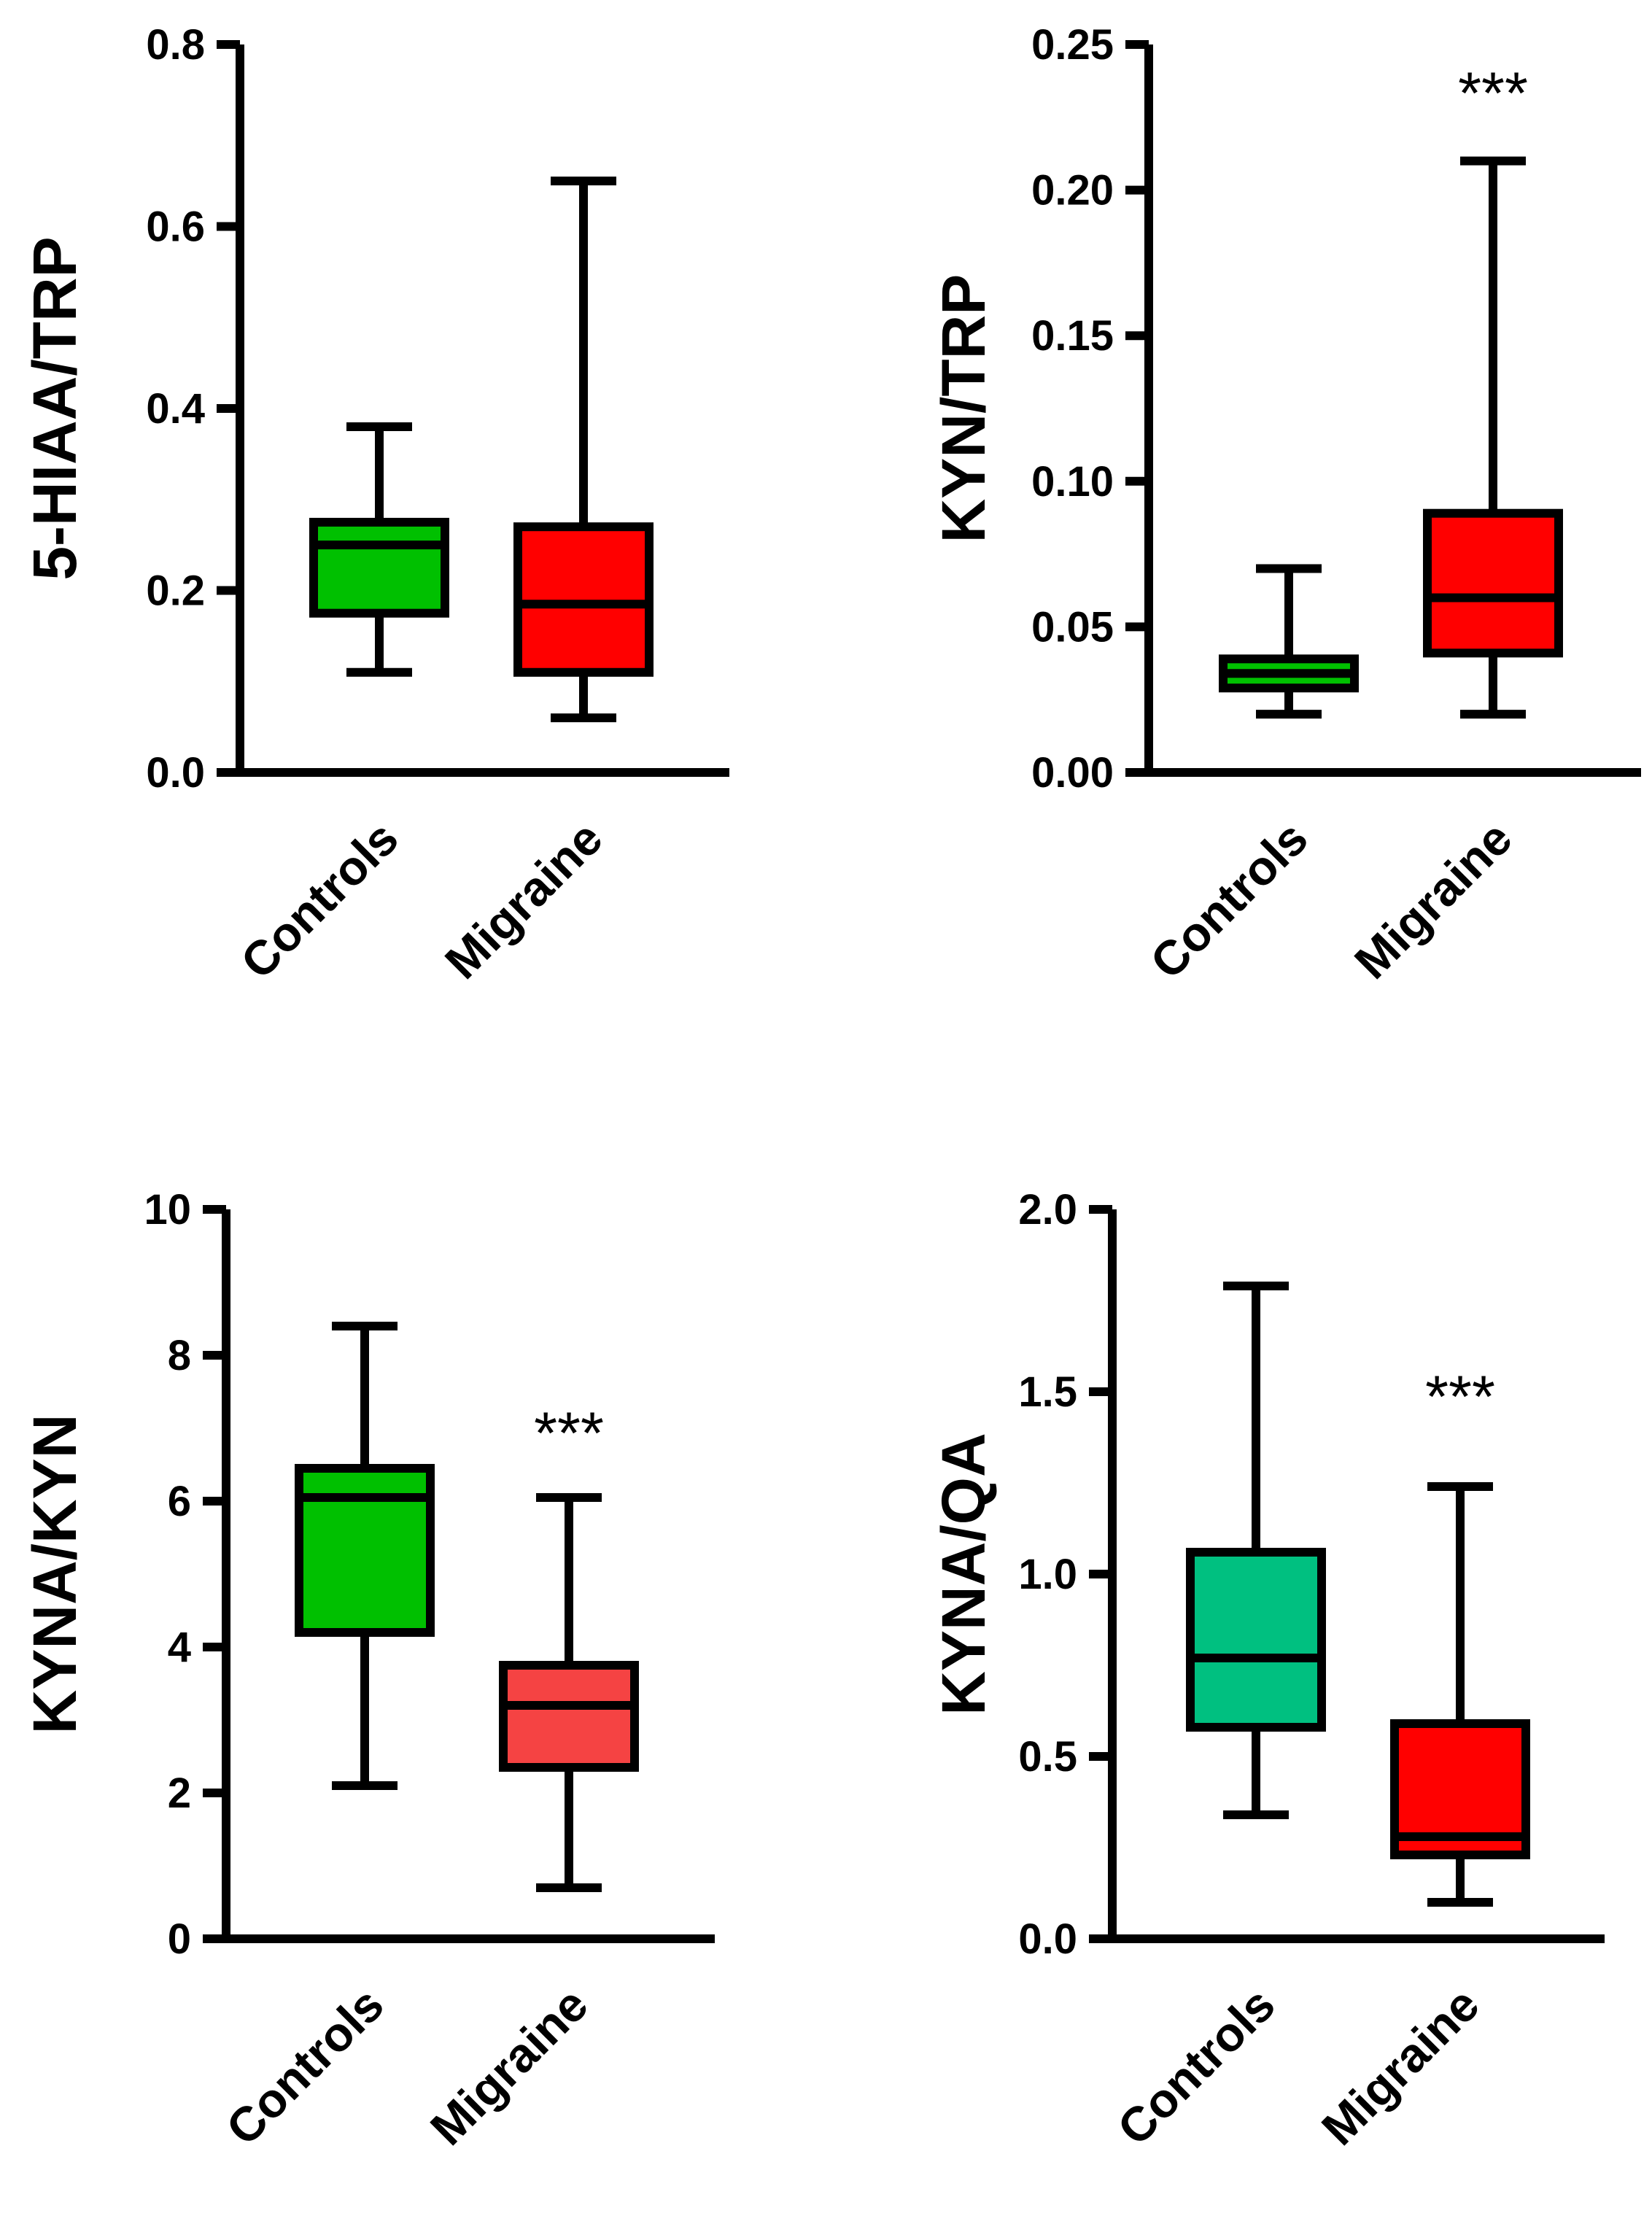  Describe the element at coordinates (179, 1647) in the screenshot. I see `y-tick-label: 4` at that location.